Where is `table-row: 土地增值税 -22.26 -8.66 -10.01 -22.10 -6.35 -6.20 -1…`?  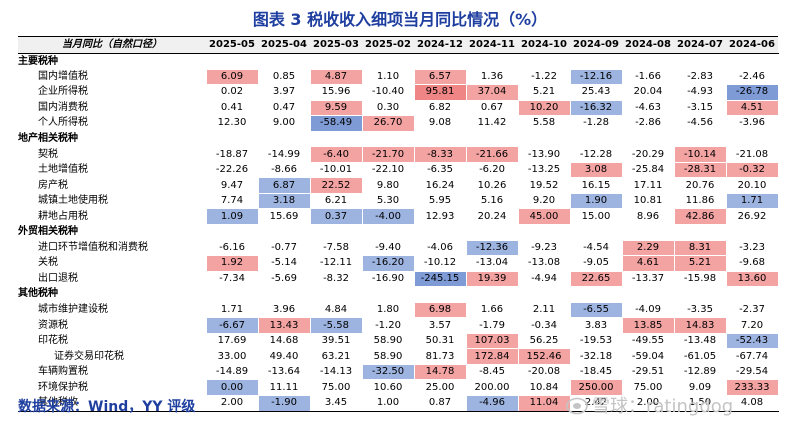
table-row: 土地增值税 -22.26 -8.66 -10.01 -22.10 -6.35 -6.20 -1… is located at coordinates (398, 170).